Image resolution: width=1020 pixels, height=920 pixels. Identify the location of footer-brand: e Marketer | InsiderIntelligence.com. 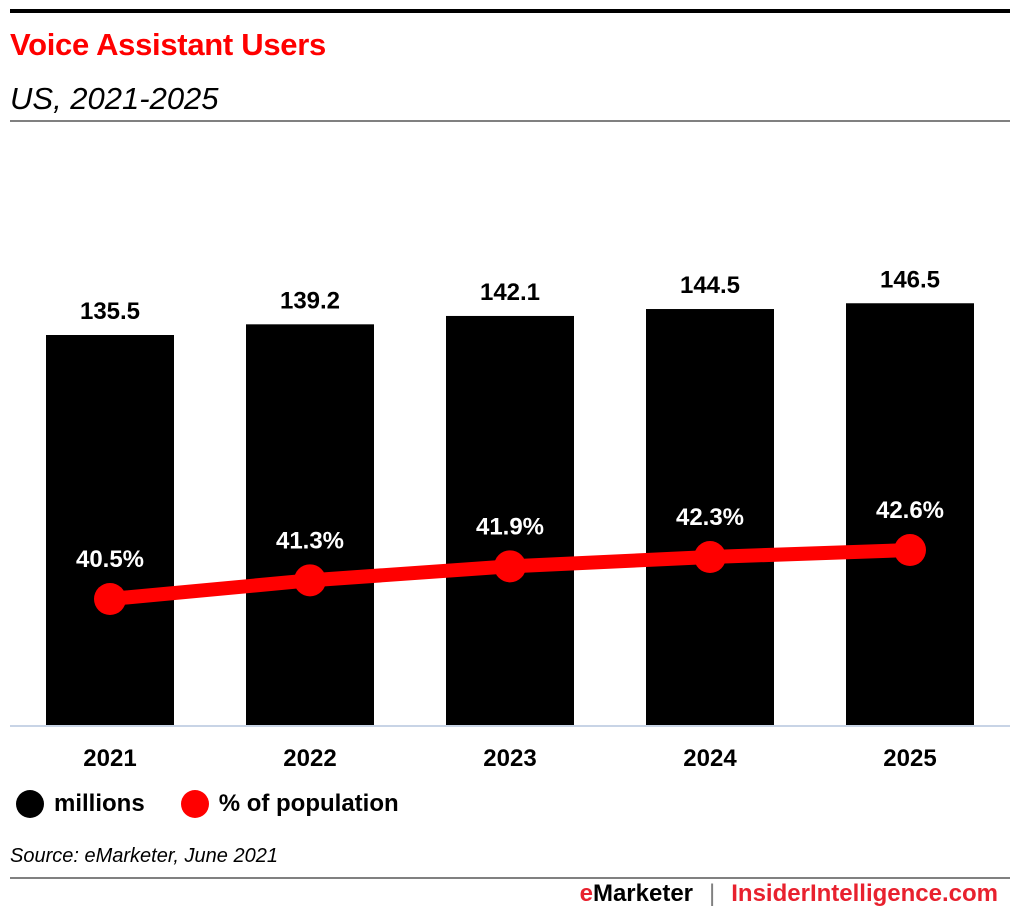
(789, 894).